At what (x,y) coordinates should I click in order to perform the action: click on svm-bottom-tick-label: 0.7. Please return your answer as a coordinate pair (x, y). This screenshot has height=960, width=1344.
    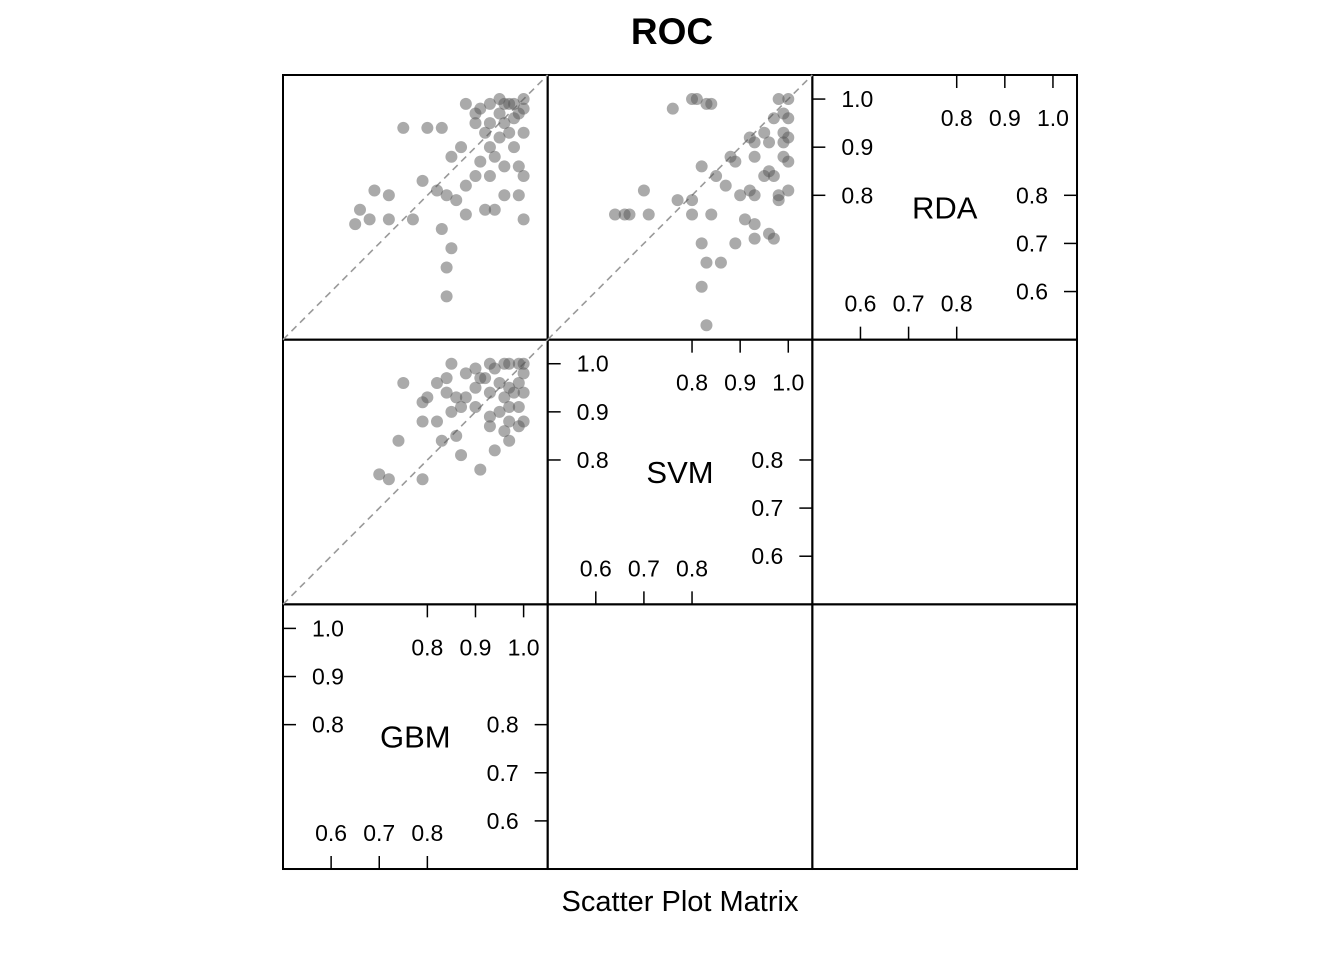
    Looking at the image, I should click on (644, 568).